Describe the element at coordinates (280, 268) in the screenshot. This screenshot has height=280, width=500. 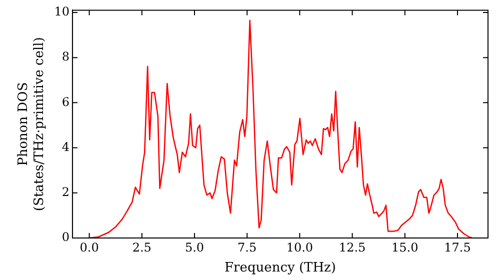
I see `x-axis-title: Frequency (THz)` at that location.